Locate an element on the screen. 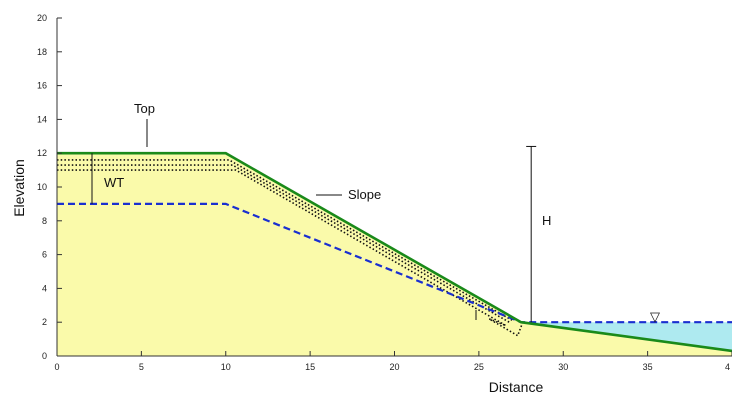 This screenshot has height=396, width=732. x-axis-title: Distance is located at coordinates (516, 387).